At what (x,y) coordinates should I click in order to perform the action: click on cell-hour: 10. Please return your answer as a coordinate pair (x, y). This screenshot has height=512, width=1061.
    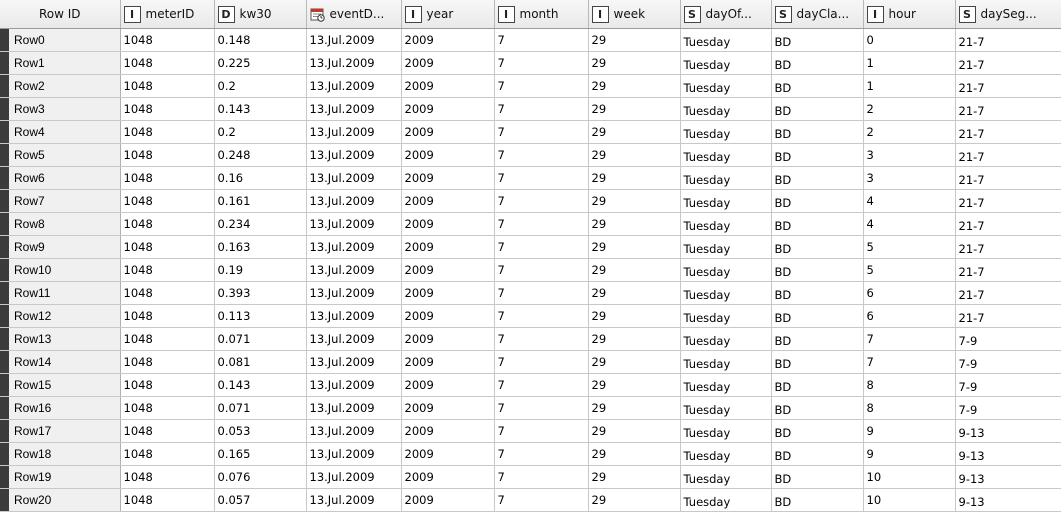
    Looking at the image, I should click on (909, 477).